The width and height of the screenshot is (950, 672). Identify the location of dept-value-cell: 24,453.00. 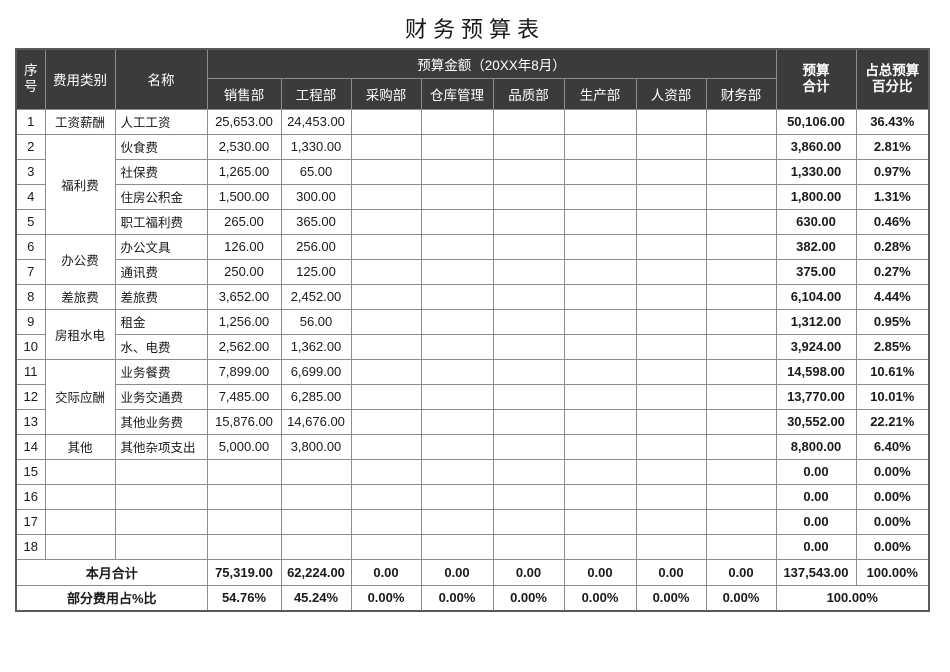
(316, 121).